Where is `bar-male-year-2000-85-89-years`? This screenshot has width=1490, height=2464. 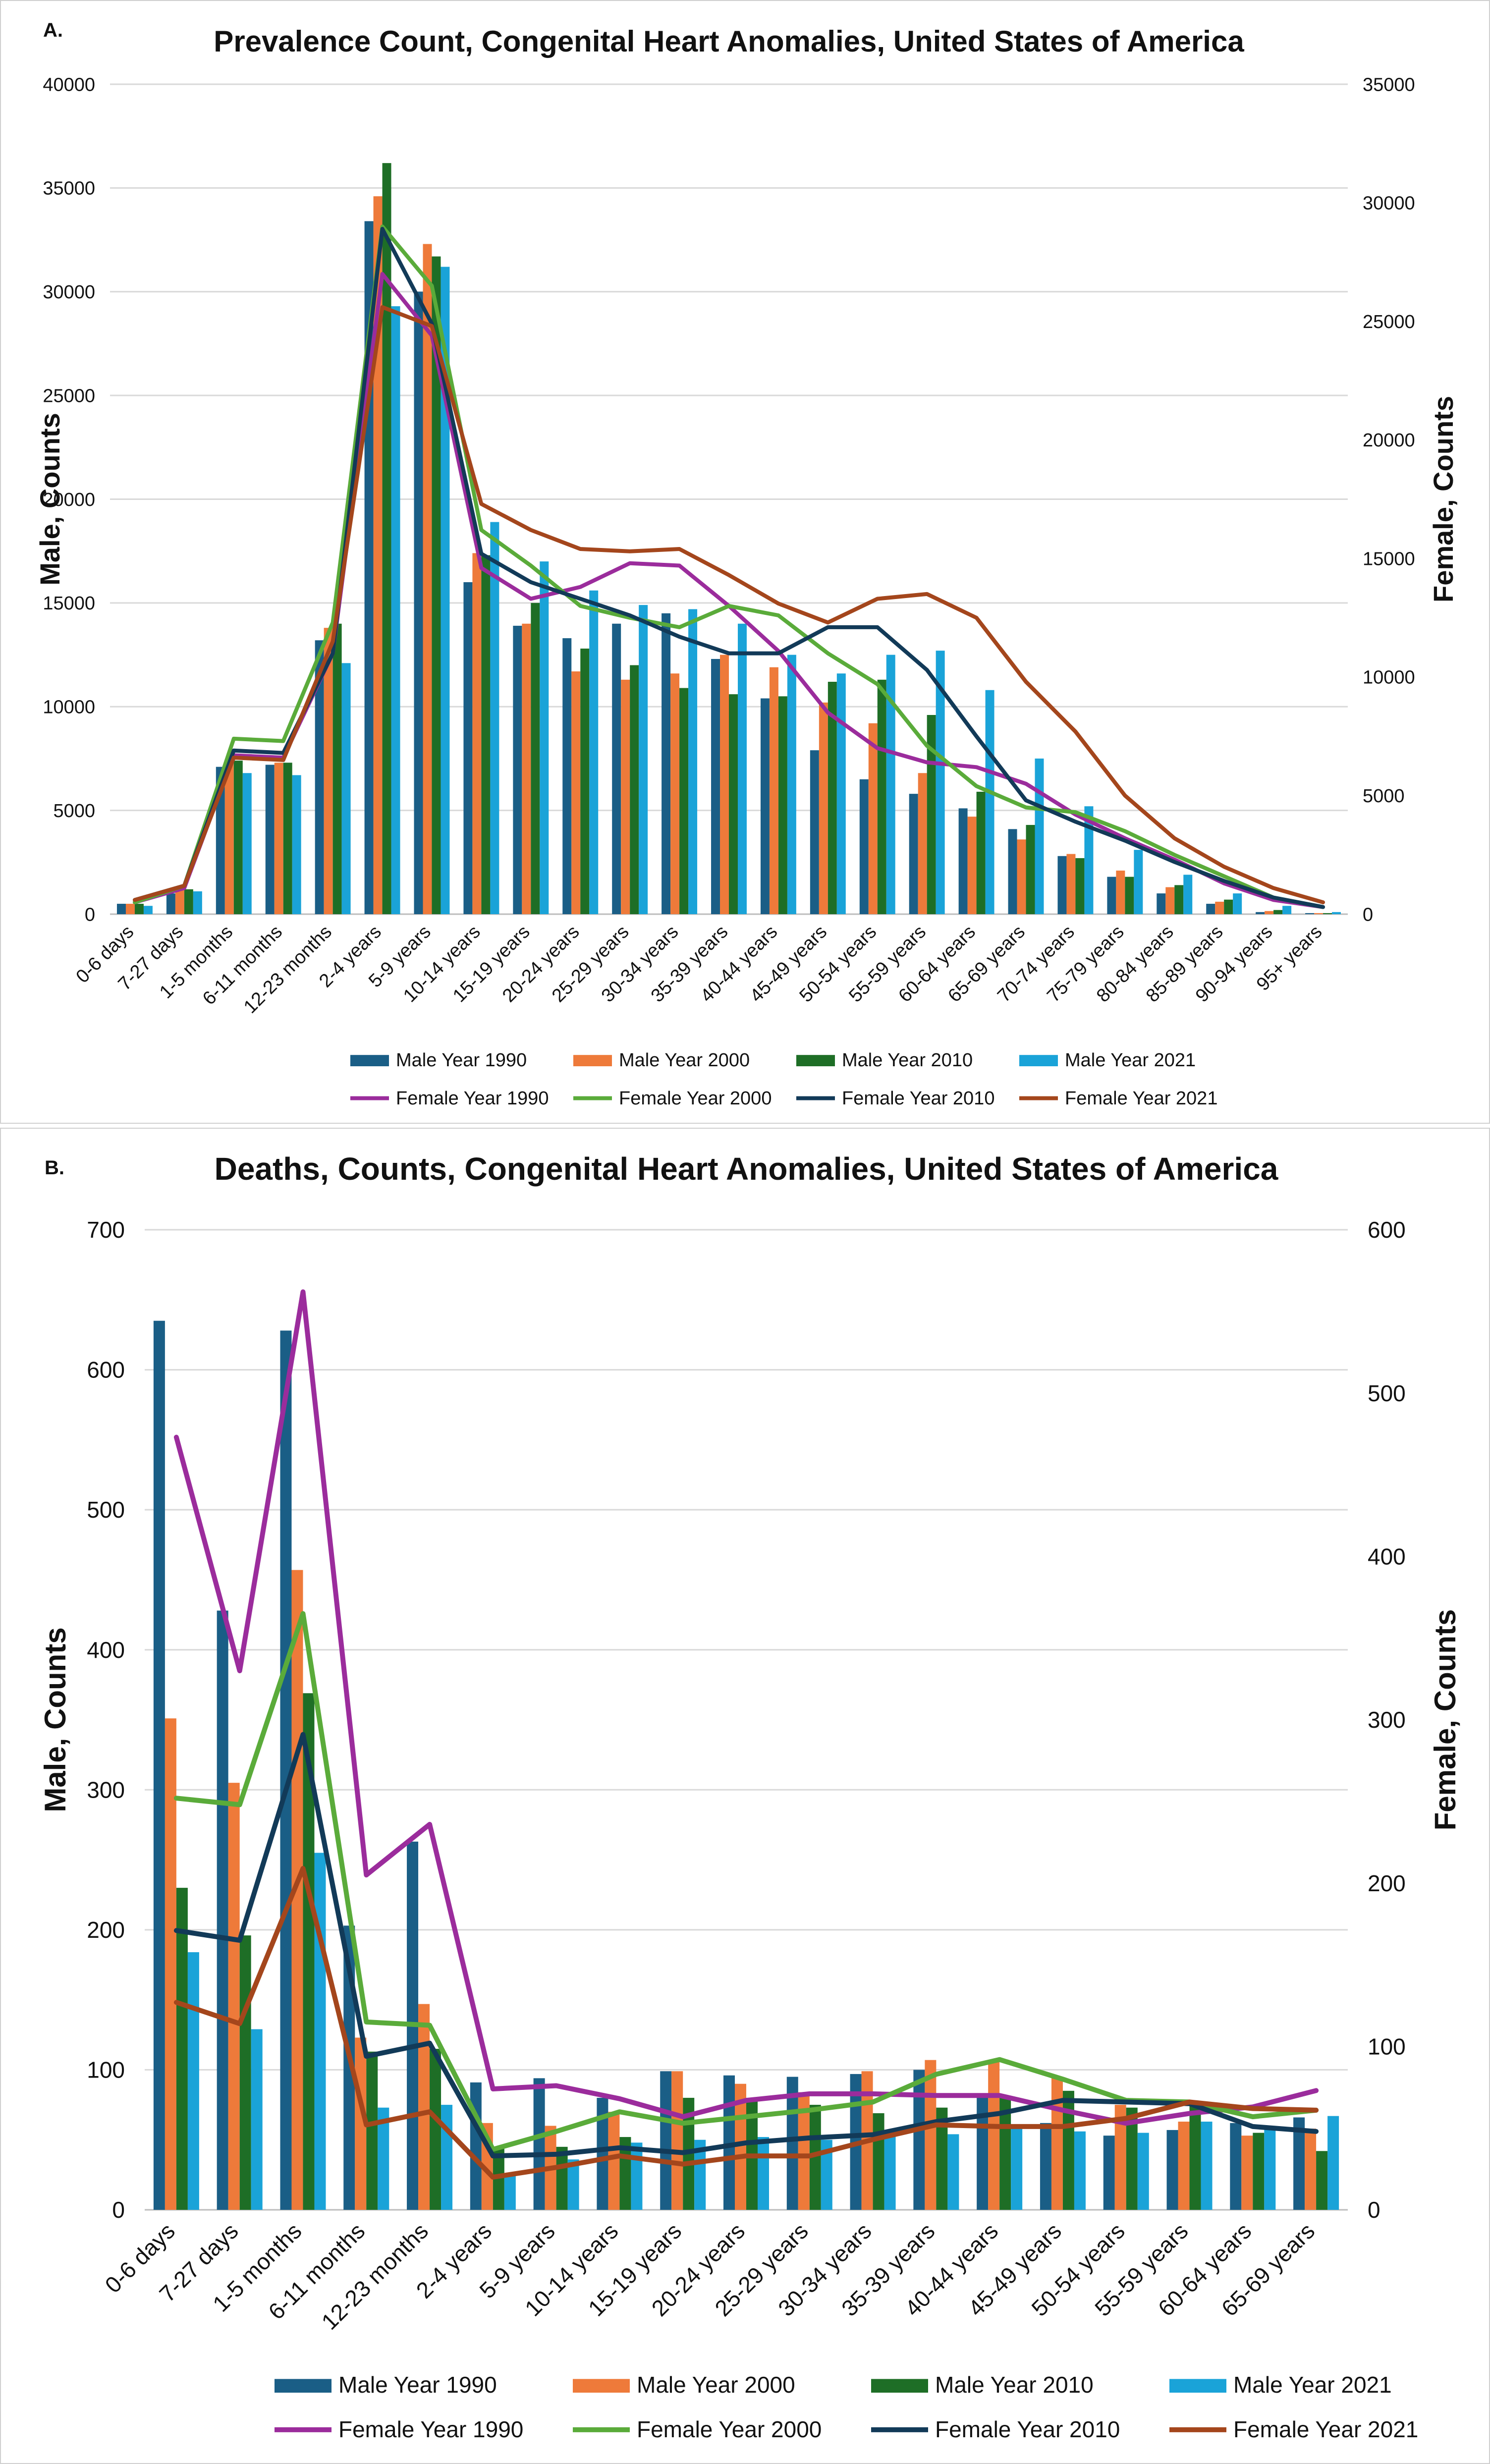 bar-male-year-2000-85-89-years is located at coordinates (1219, 907).